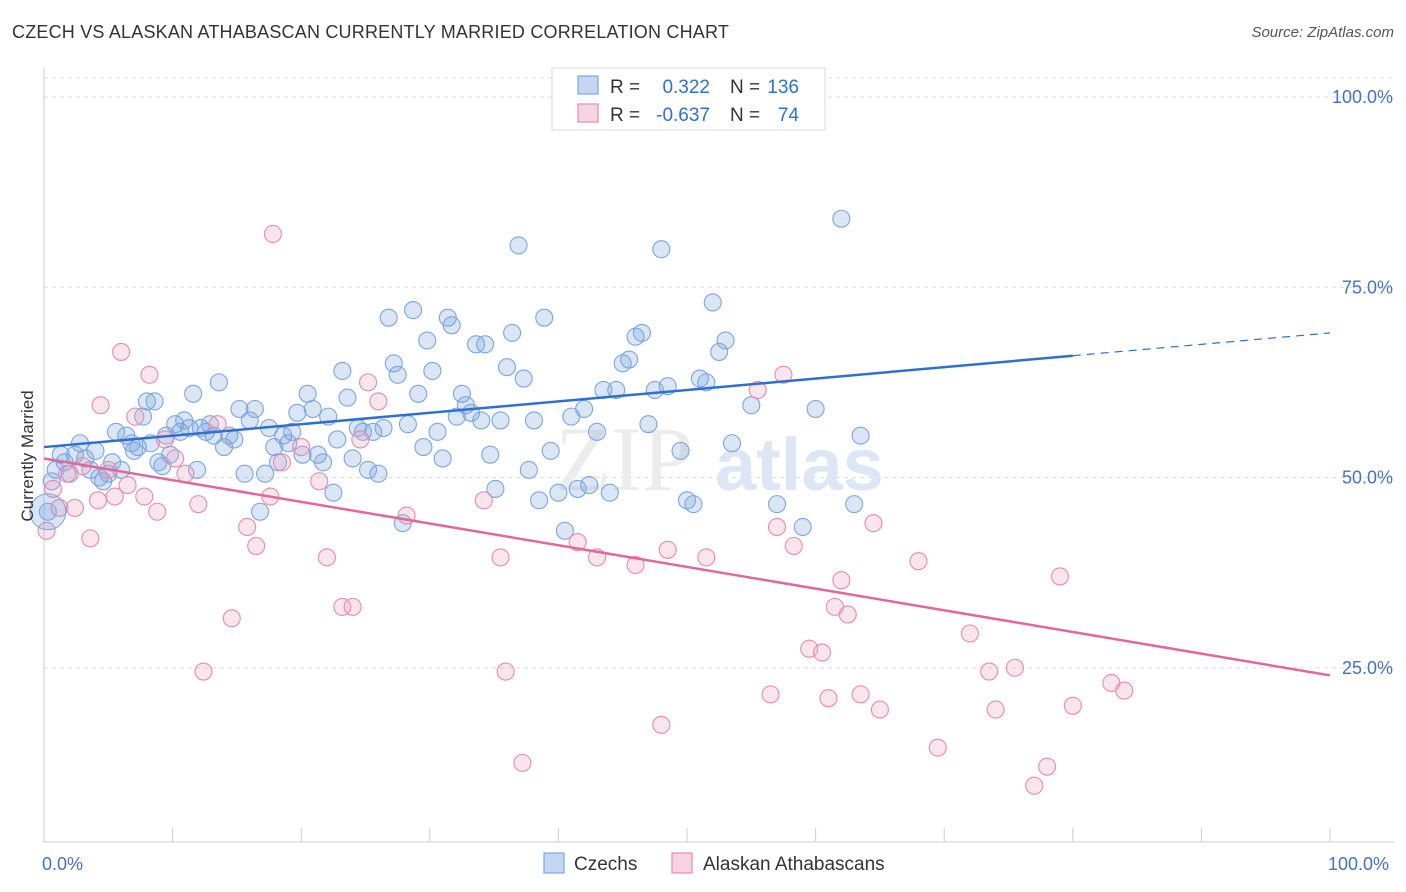 Image resolution: width=1406 pixels, height=892 pixels. What do you see at coordinates (745, 115) in the screenshot?
I see `legend-n-label-athabascans: N =` at bounding box center [745, 115].